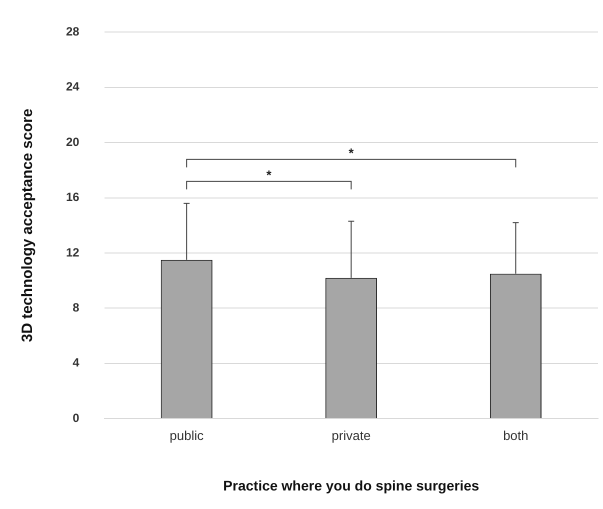  Describe the element at coordinates (73, 252) in the screenshot. I see `y-tick-label: 12` at that location.